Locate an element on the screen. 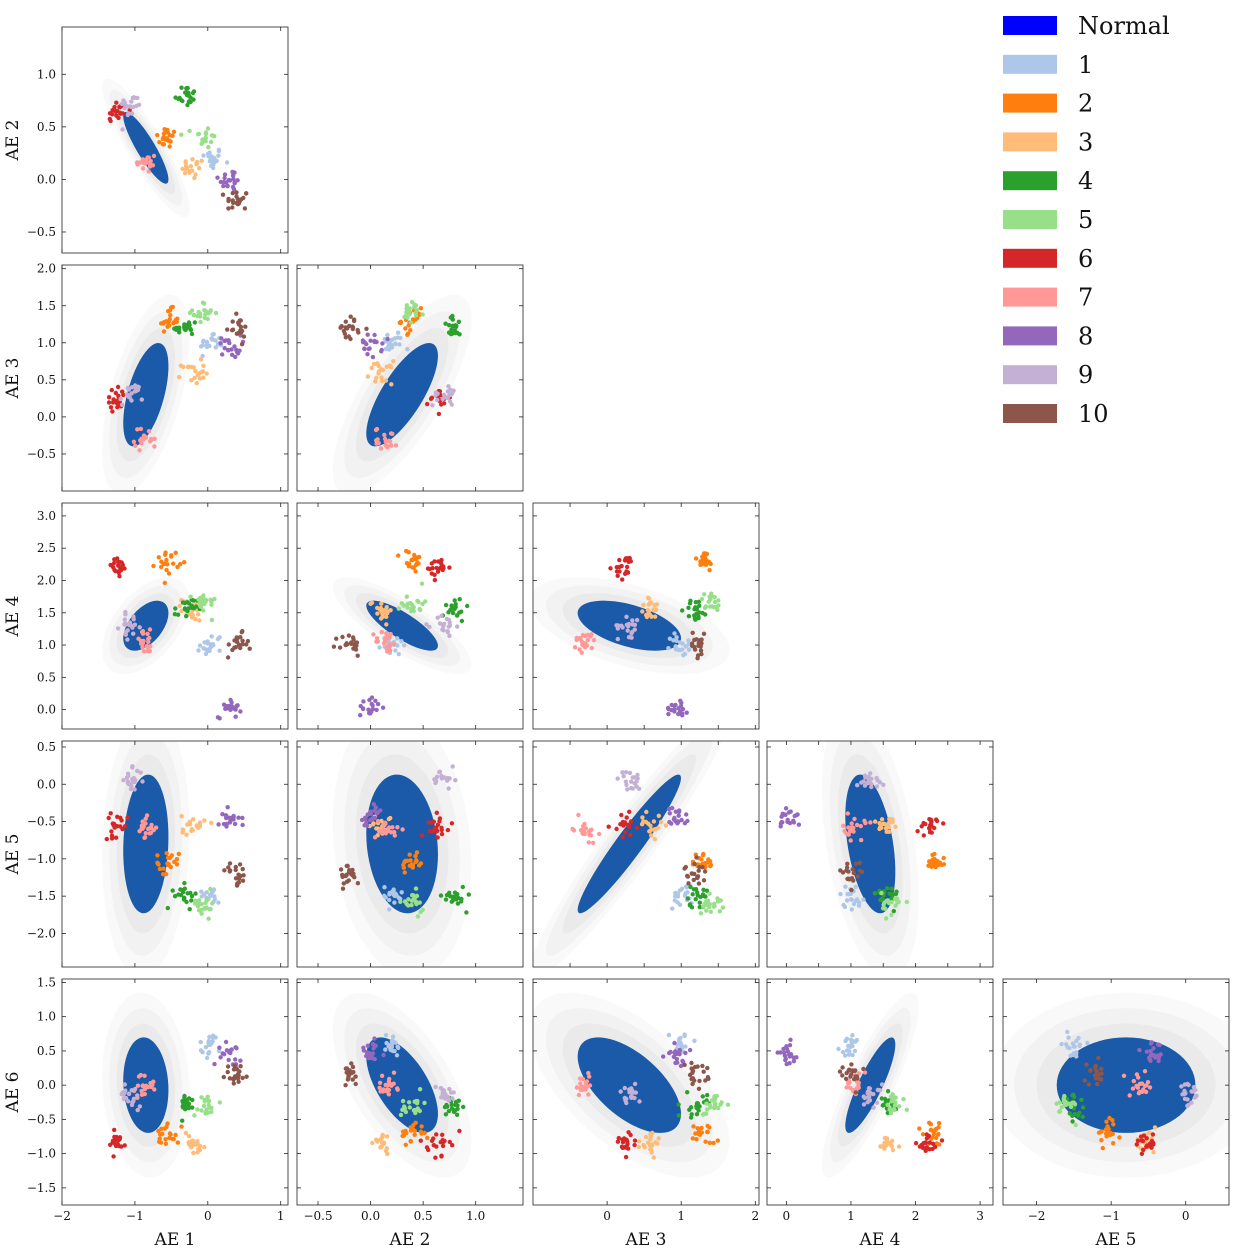 The image size is (1235, 1254). normal-core is located at coordinates (146, 148).